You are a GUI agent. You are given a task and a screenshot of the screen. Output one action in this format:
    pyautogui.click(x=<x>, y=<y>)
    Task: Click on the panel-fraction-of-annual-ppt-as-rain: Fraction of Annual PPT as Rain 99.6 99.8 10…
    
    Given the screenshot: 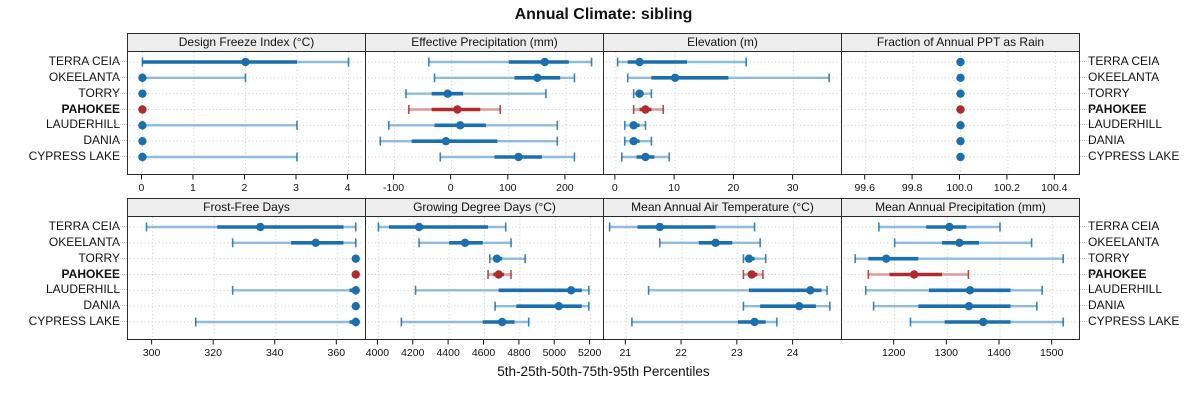 What is the action you would take?
    pyautogui.click(x=960, y=115)
    